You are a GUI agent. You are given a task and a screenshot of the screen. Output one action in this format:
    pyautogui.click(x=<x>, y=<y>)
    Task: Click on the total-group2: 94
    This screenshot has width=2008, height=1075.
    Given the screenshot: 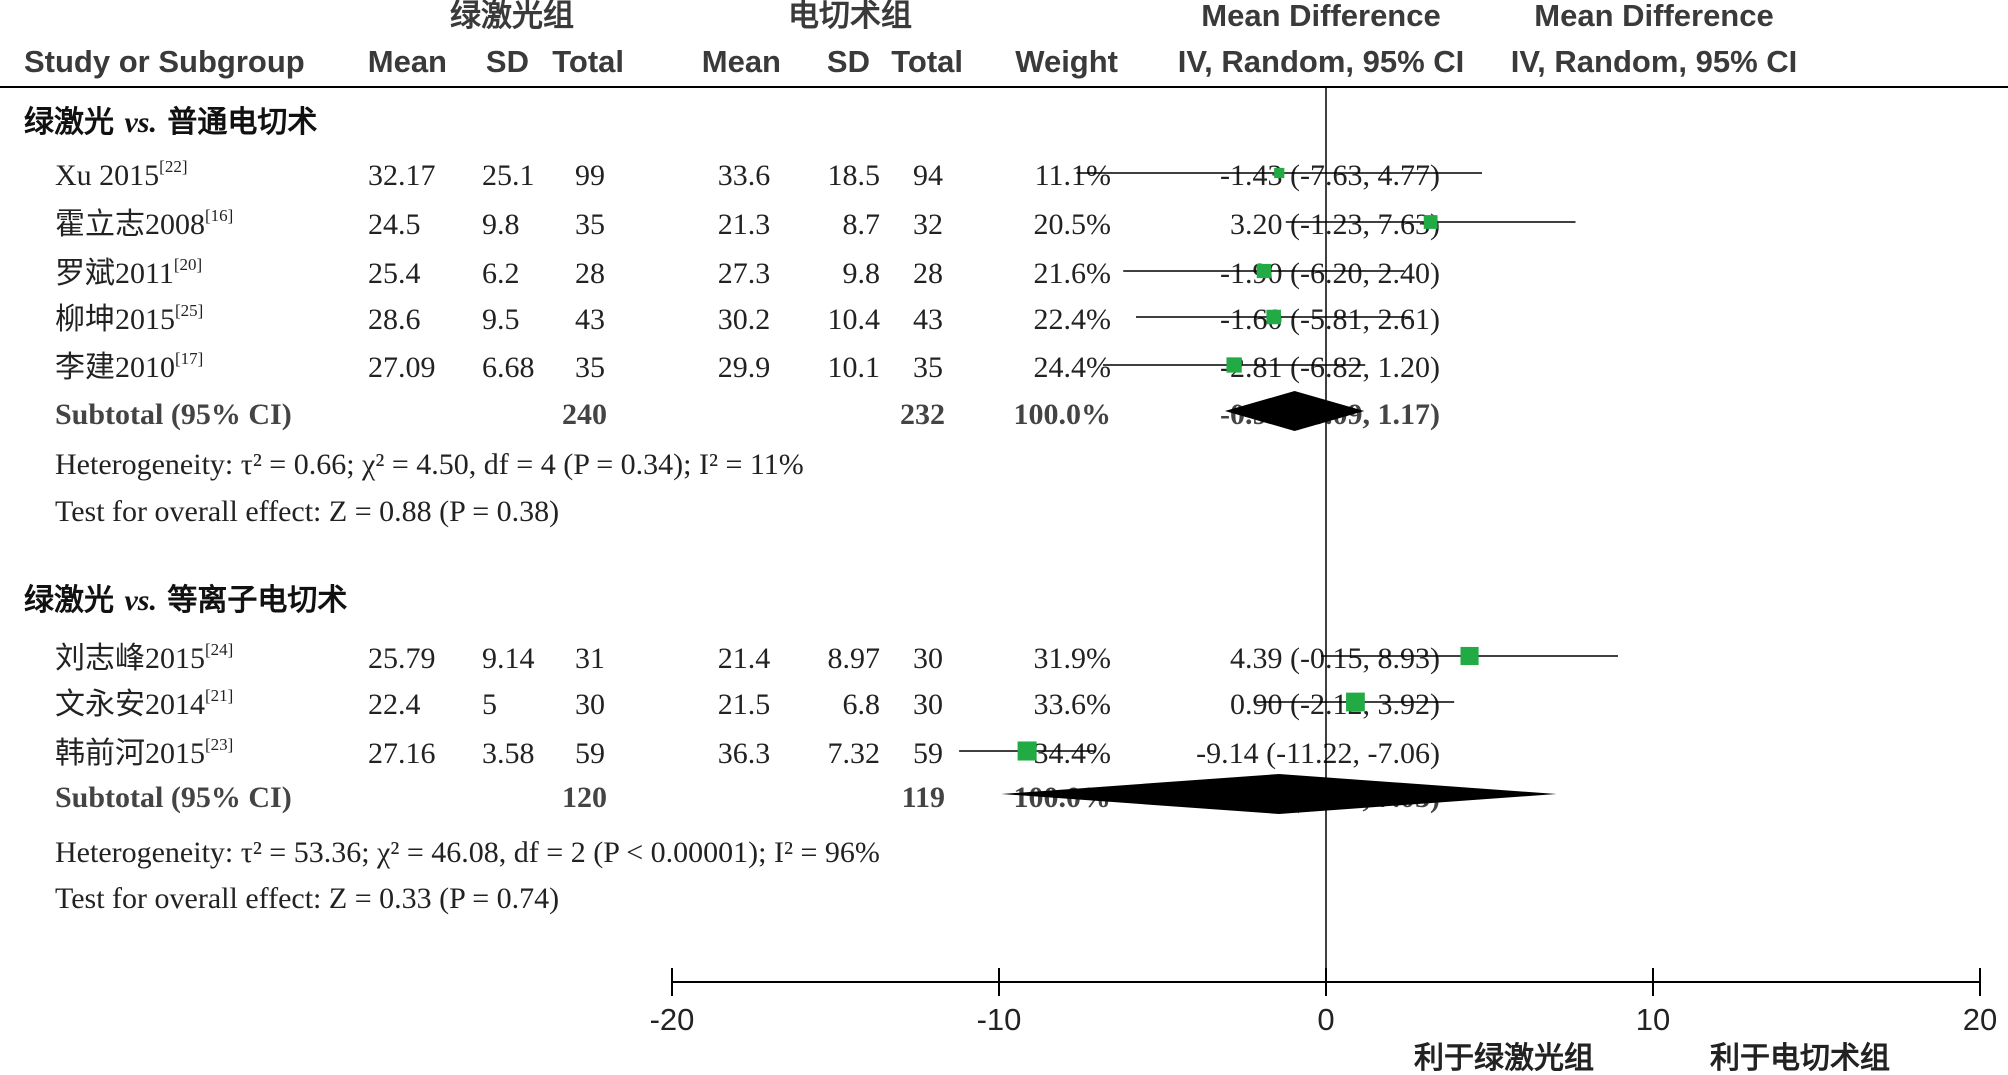 What is the action you would take?
    pyautogui.click(x=928, y=175)
    